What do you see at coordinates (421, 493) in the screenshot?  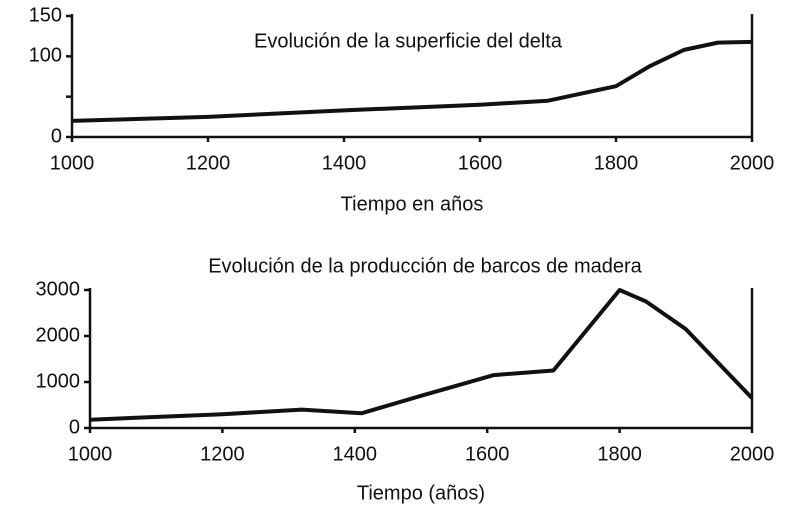 I see `x-axis-label: Tiempo (años)` at bounding box center [421, 493].